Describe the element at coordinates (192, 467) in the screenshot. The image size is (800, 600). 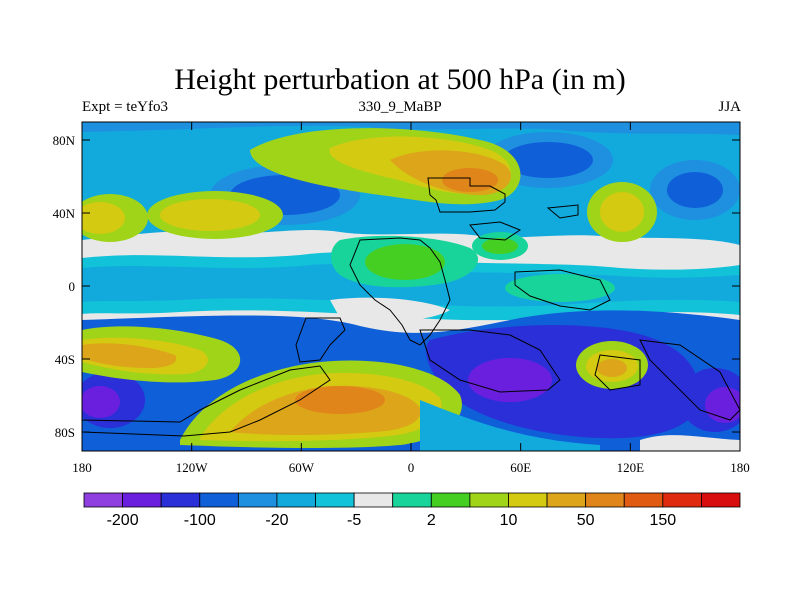
I see `x-tick-label: 120W` at that location.